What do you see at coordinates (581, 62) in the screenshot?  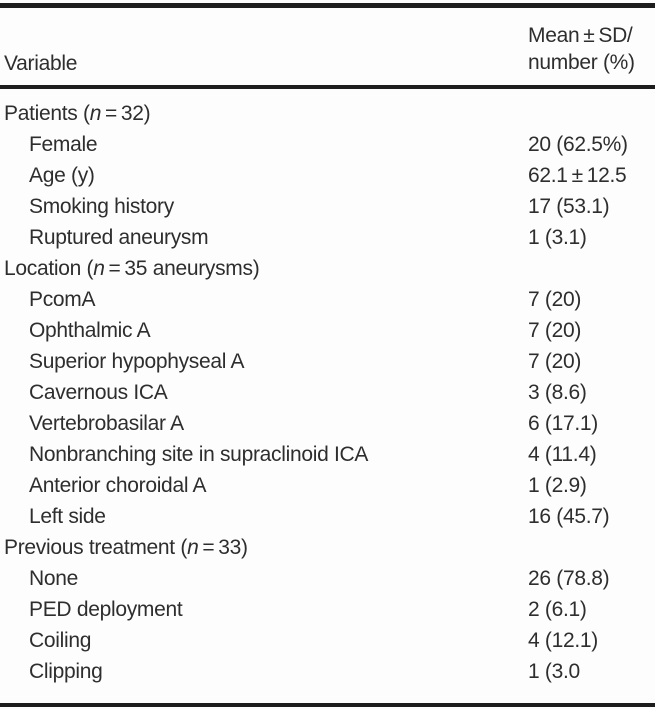 I see `header-mean-sd-line2: number (%)` at bounding box center [581, 62].